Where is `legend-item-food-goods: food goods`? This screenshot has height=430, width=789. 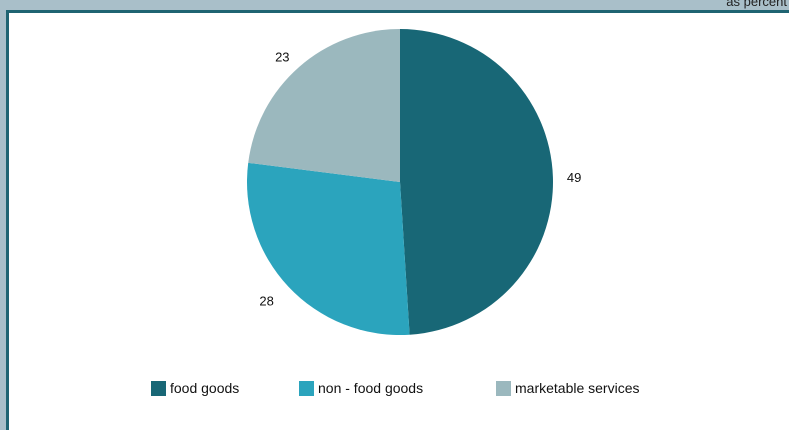 legend-item-food-goods: food goods is located at coordinates (195, 388).